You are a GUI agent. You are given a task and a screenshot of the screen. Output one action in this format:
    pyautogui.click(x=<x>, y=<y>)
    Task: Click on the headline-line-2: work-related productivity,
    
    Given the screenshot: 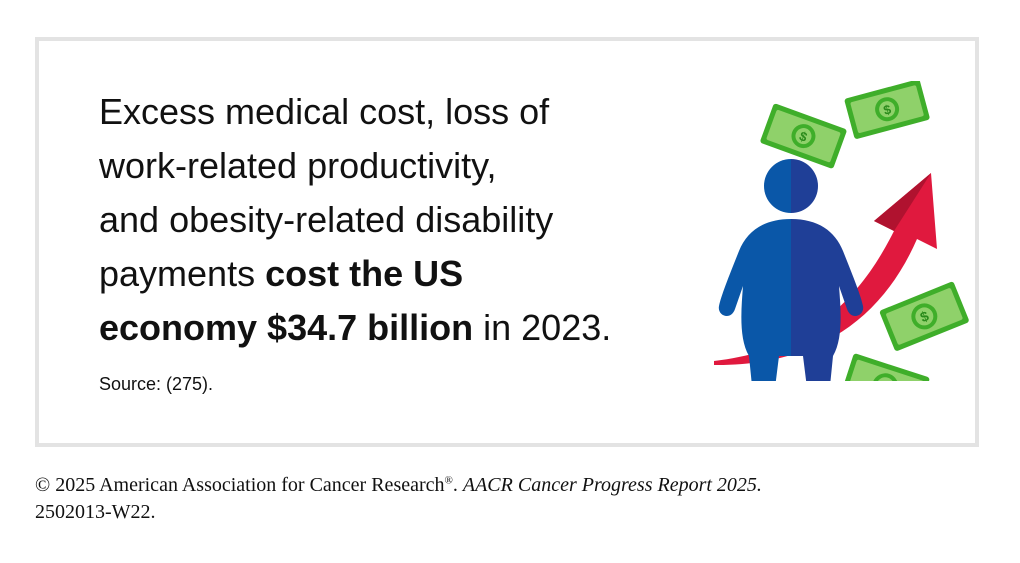 What is the action you would take?
    pyautogui.click(x=298, y=165)
    